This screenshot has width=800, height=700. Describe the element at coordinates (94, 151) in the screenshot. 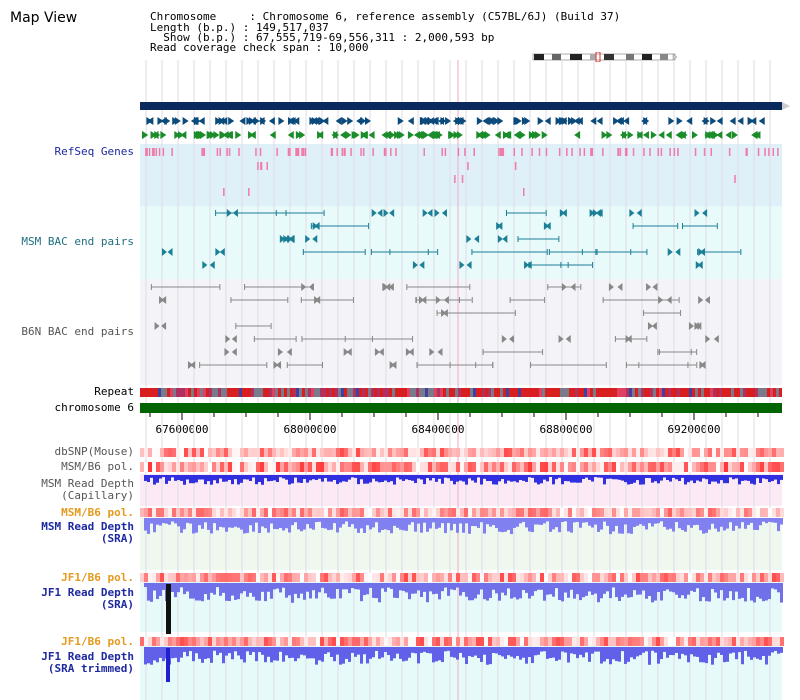

I see `refseq-genes-label: RefSeq Genes` at that location.